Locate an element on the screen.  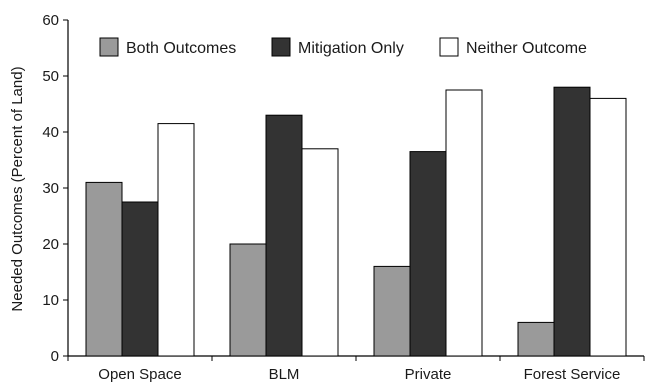
x-category-label: Private is located at coordinates (428, 374).